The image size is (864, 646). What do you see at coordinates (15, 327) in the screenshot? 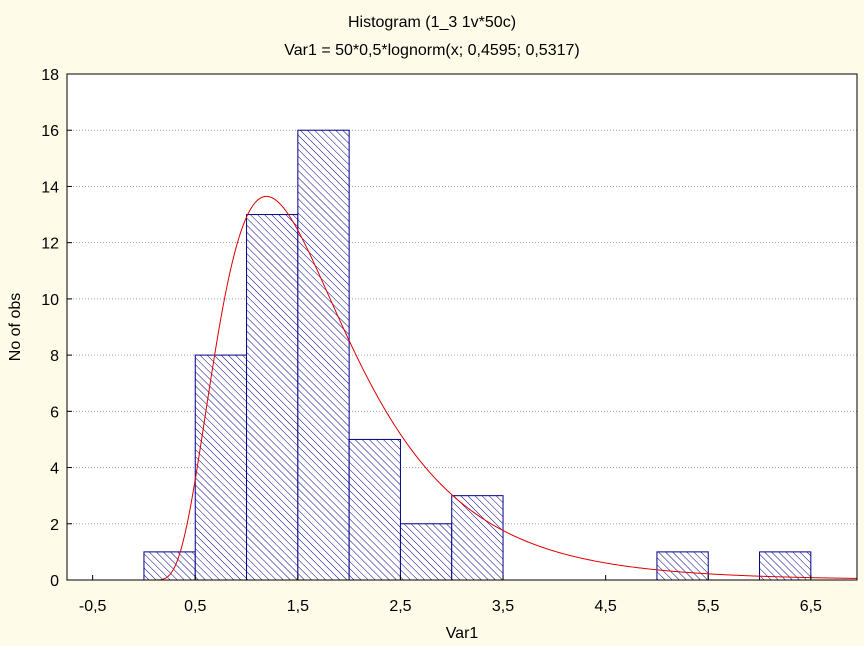
I see `y-axis-label: No of obs` at bounding box center [15, 327].